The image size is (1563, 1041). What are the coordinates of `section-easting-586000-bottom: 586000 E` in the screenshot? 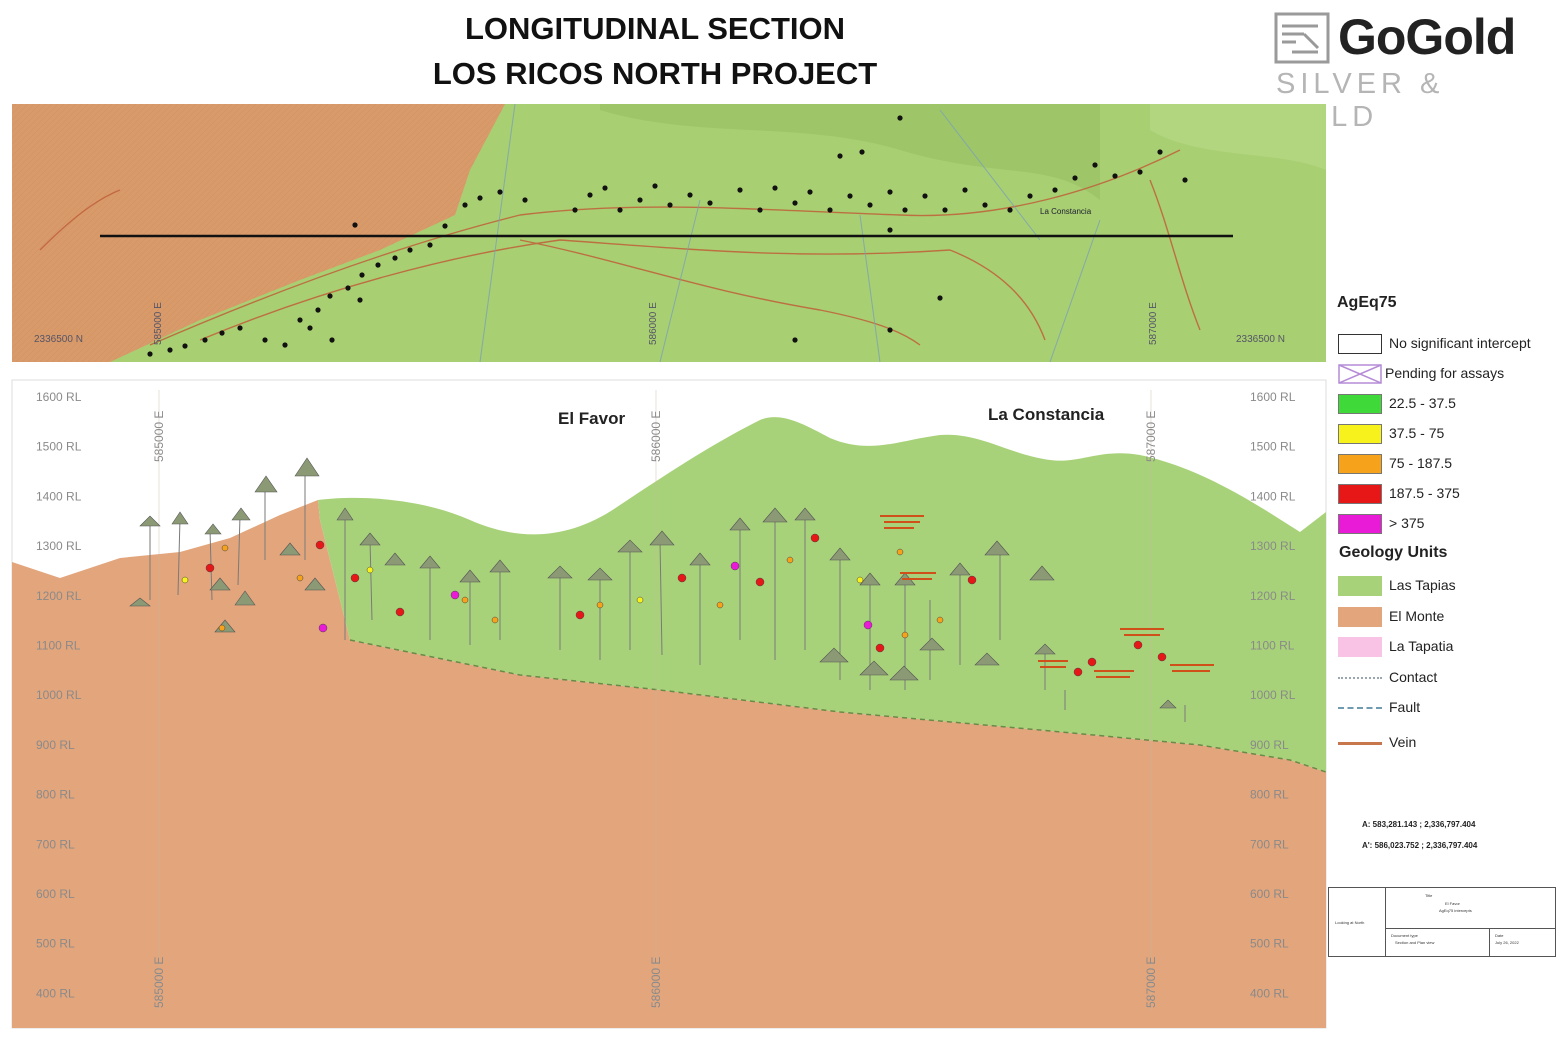 It's located at (656, 982).